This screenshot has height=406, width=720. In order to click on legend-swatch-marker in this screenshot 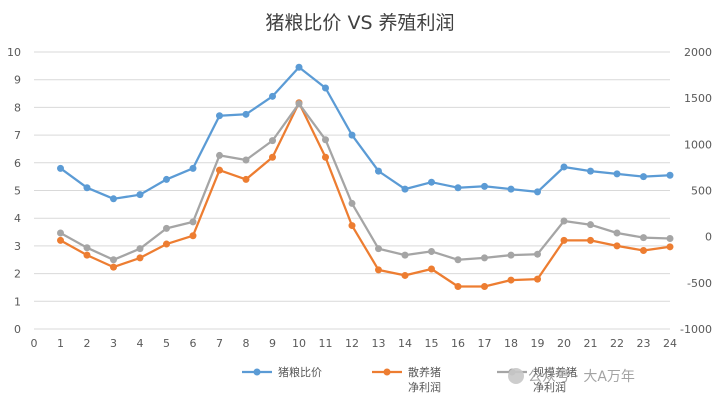, I will do `click(387, 372)`.